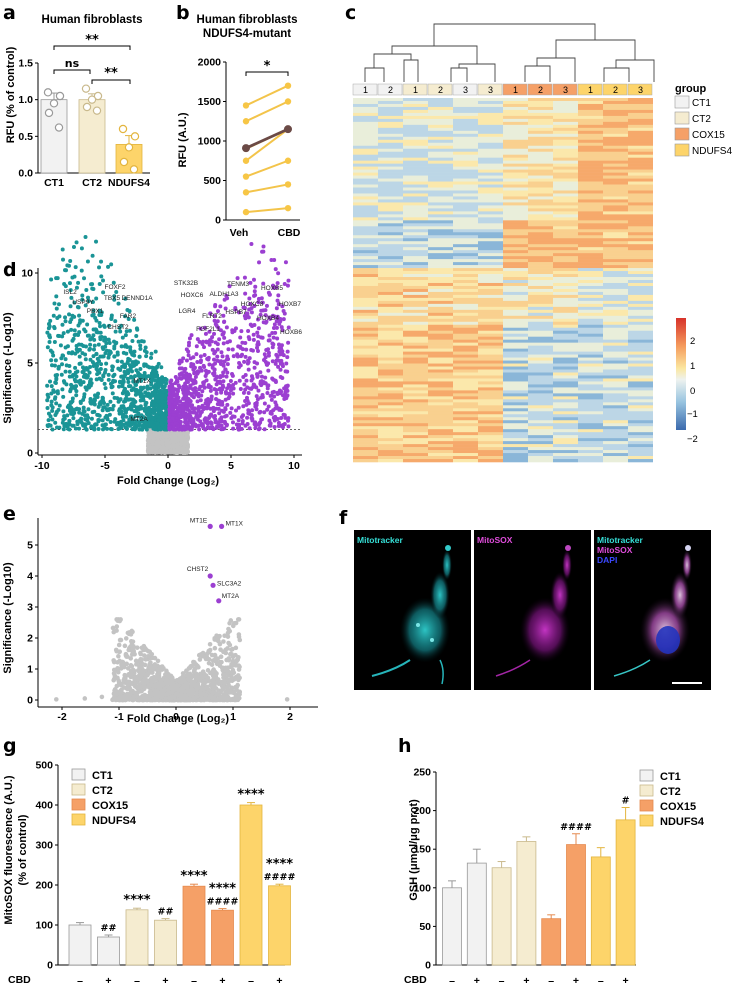 The height and width of the screenshot is (997, 732). I want to click on sample-label: 2, so click(540, 90).